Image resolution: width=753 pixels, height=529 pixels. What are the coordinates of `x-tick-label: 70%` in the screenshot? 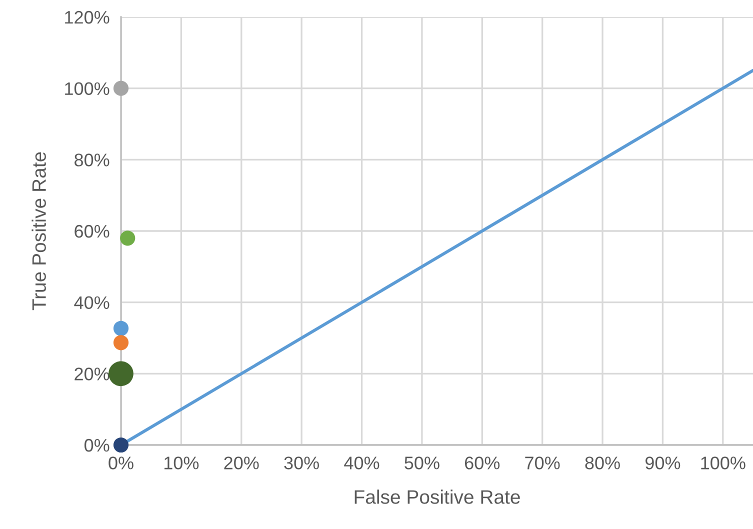 It's located at (542, 463).